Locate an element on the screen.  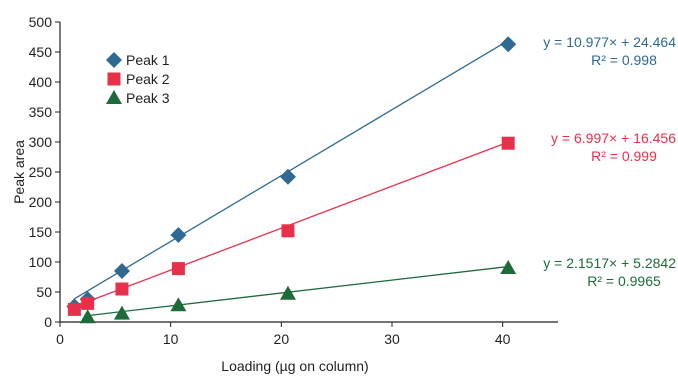
x-tick-label: 0 is located at coordinates (60, 339).